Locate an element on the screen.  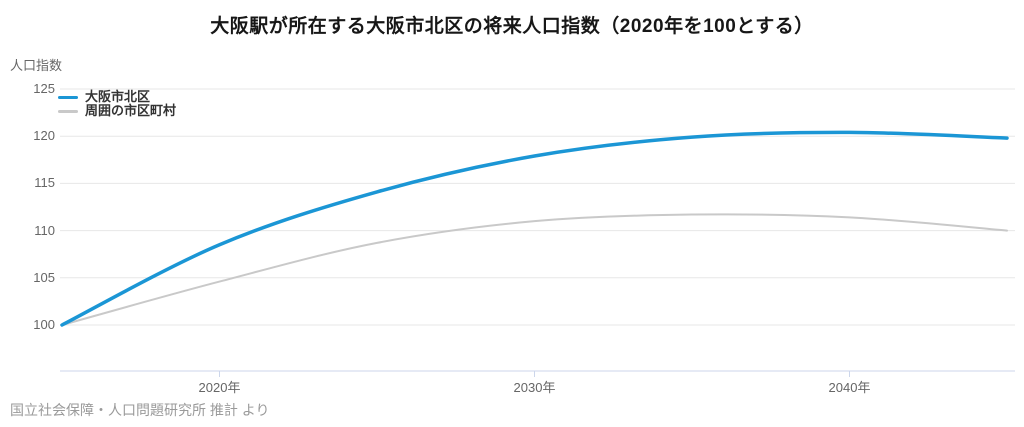
y-tick-label-120: 120 is located at coordinates (44, 136).